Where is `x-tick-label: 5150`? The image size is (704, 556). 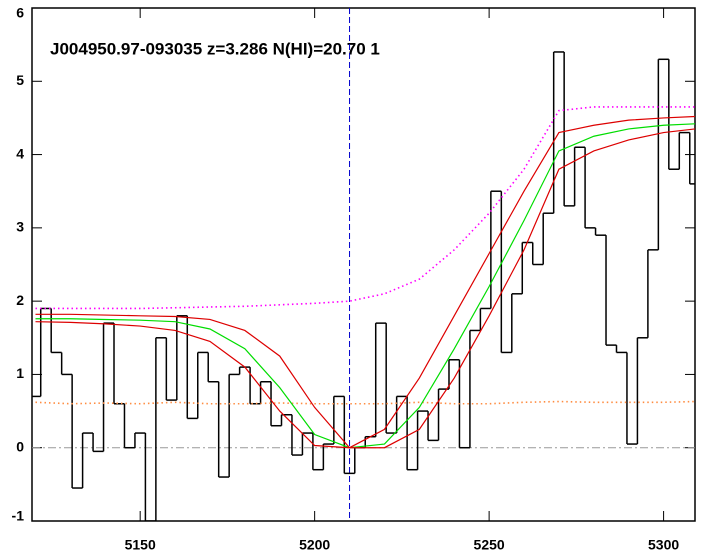 x-tick-label: 5150 is located at coordinates (140, 545).